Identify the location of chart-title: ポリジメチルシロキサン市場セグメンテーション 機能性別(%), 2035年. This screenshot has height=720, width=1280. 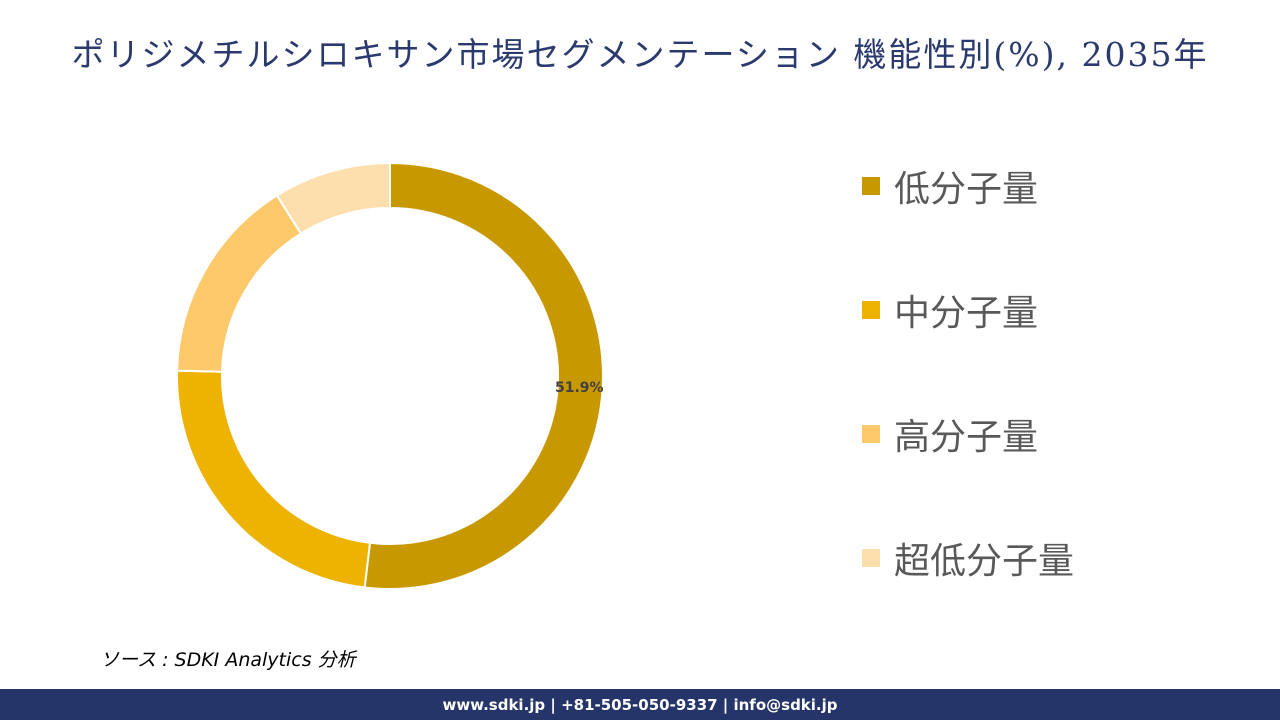
(640, 54).